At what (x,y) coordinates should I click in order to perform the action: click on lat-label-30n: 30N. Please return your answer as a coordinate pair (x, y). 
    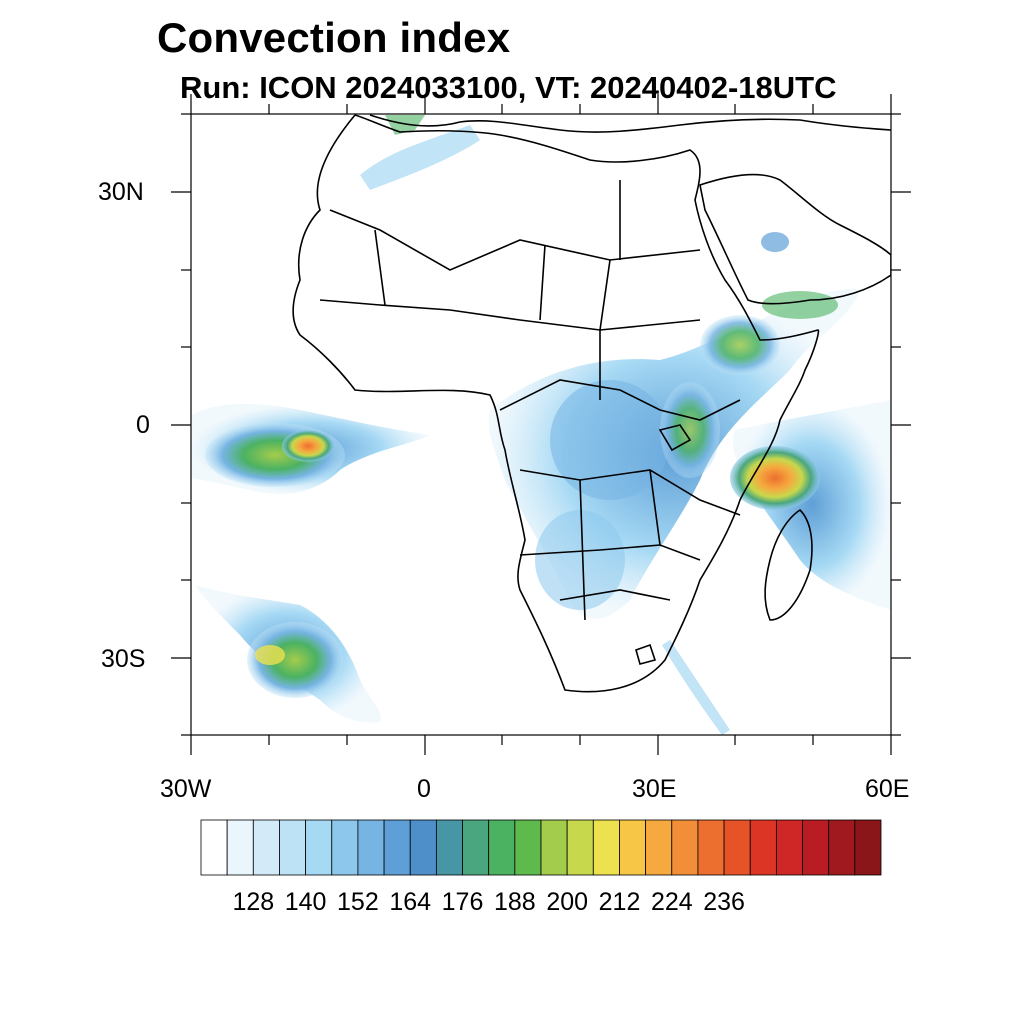
    Looking at the image, I should click on (121, 192).